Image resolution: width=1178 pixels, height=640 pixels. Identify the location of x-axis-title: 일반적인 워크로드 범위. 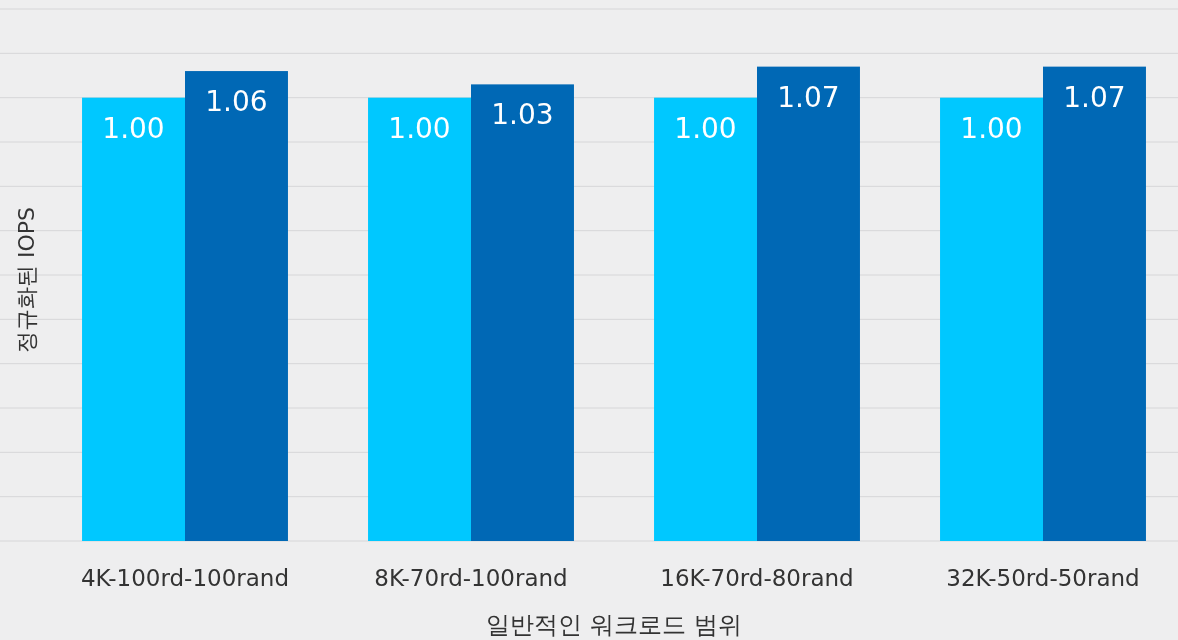
(614, 625).